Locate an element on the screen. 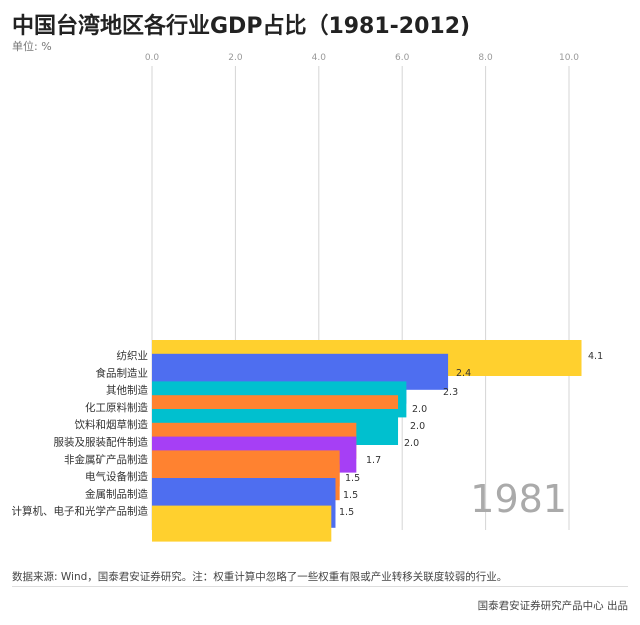  x-tick-label: 6.0 is located at coordinates (402, 58).